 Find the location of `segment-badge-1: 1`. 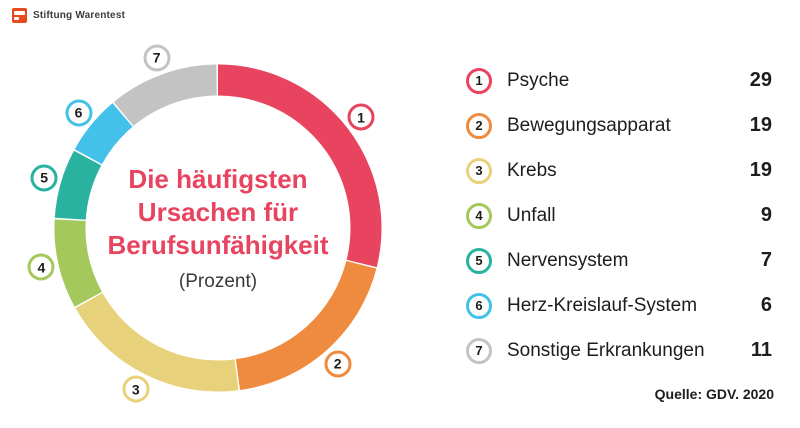

segment-badge-1: 1 is located at coordinates (361, 117).